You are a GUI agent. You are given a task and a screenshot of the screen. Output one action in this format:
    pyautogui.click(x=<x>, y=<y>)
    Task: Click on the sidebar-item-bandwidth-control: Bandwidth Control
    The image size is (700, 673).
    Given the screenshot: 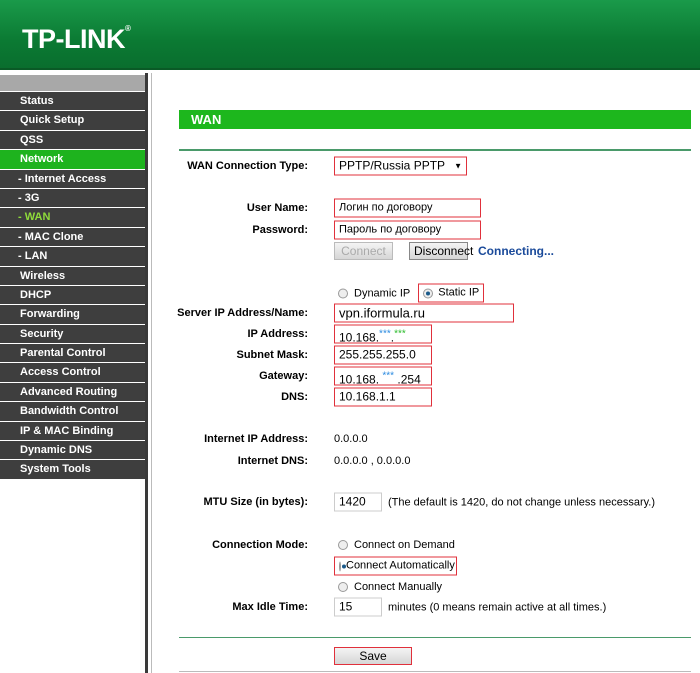 What is the action you would take?
    pyautogui.click(x=72, y=411)
    